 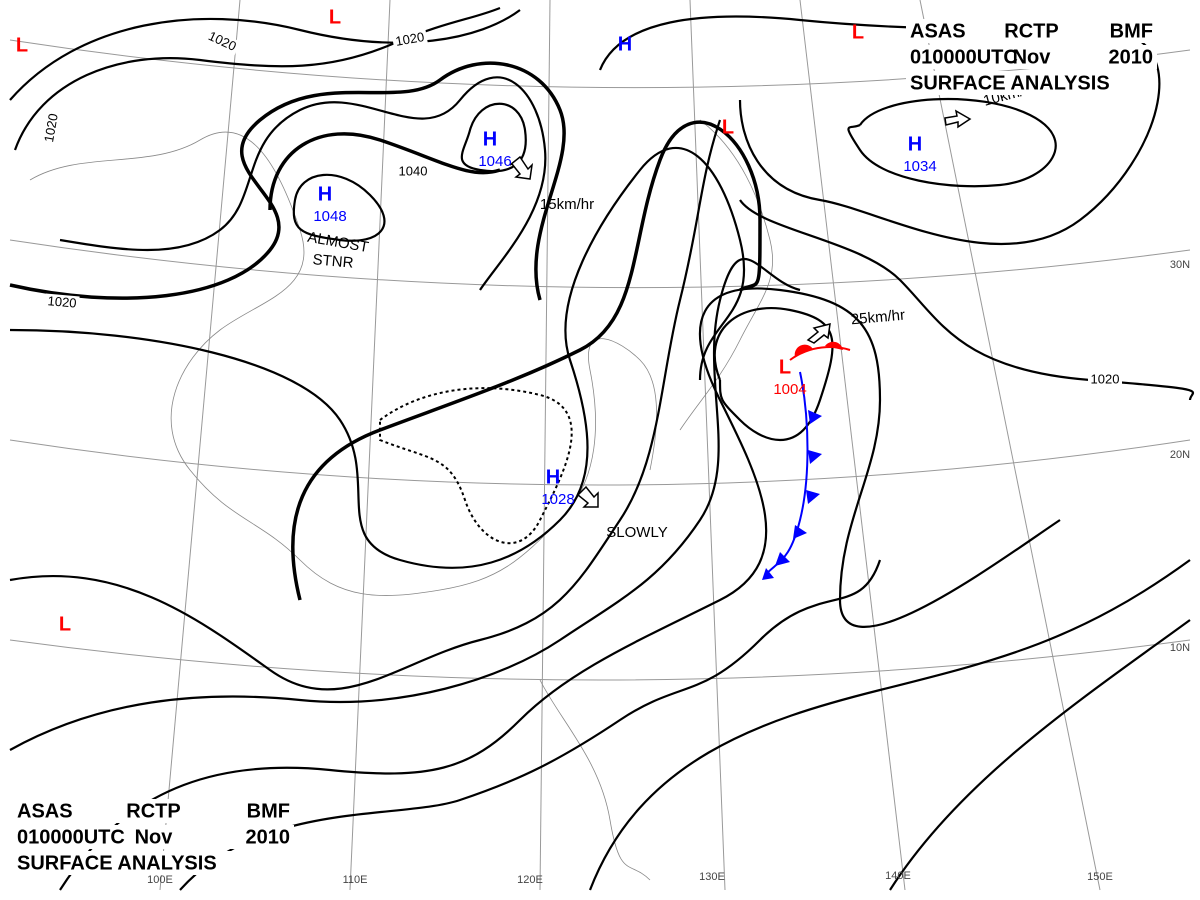 What do you see at coordinates (1180, 455) in the screenshot?
I see `latitude-label: 20N` at bounding box center [1180, 455].